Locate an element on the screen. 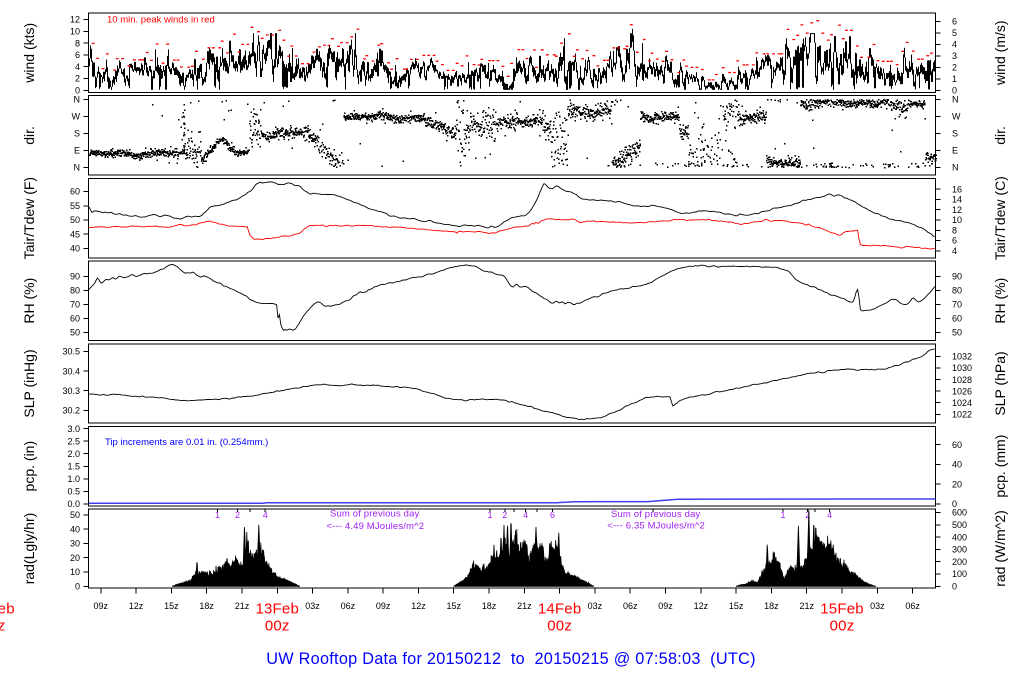 The height and width of the screenshot is (700, 1024). svg-text: 2.5 is located at coordinates (73, 441).